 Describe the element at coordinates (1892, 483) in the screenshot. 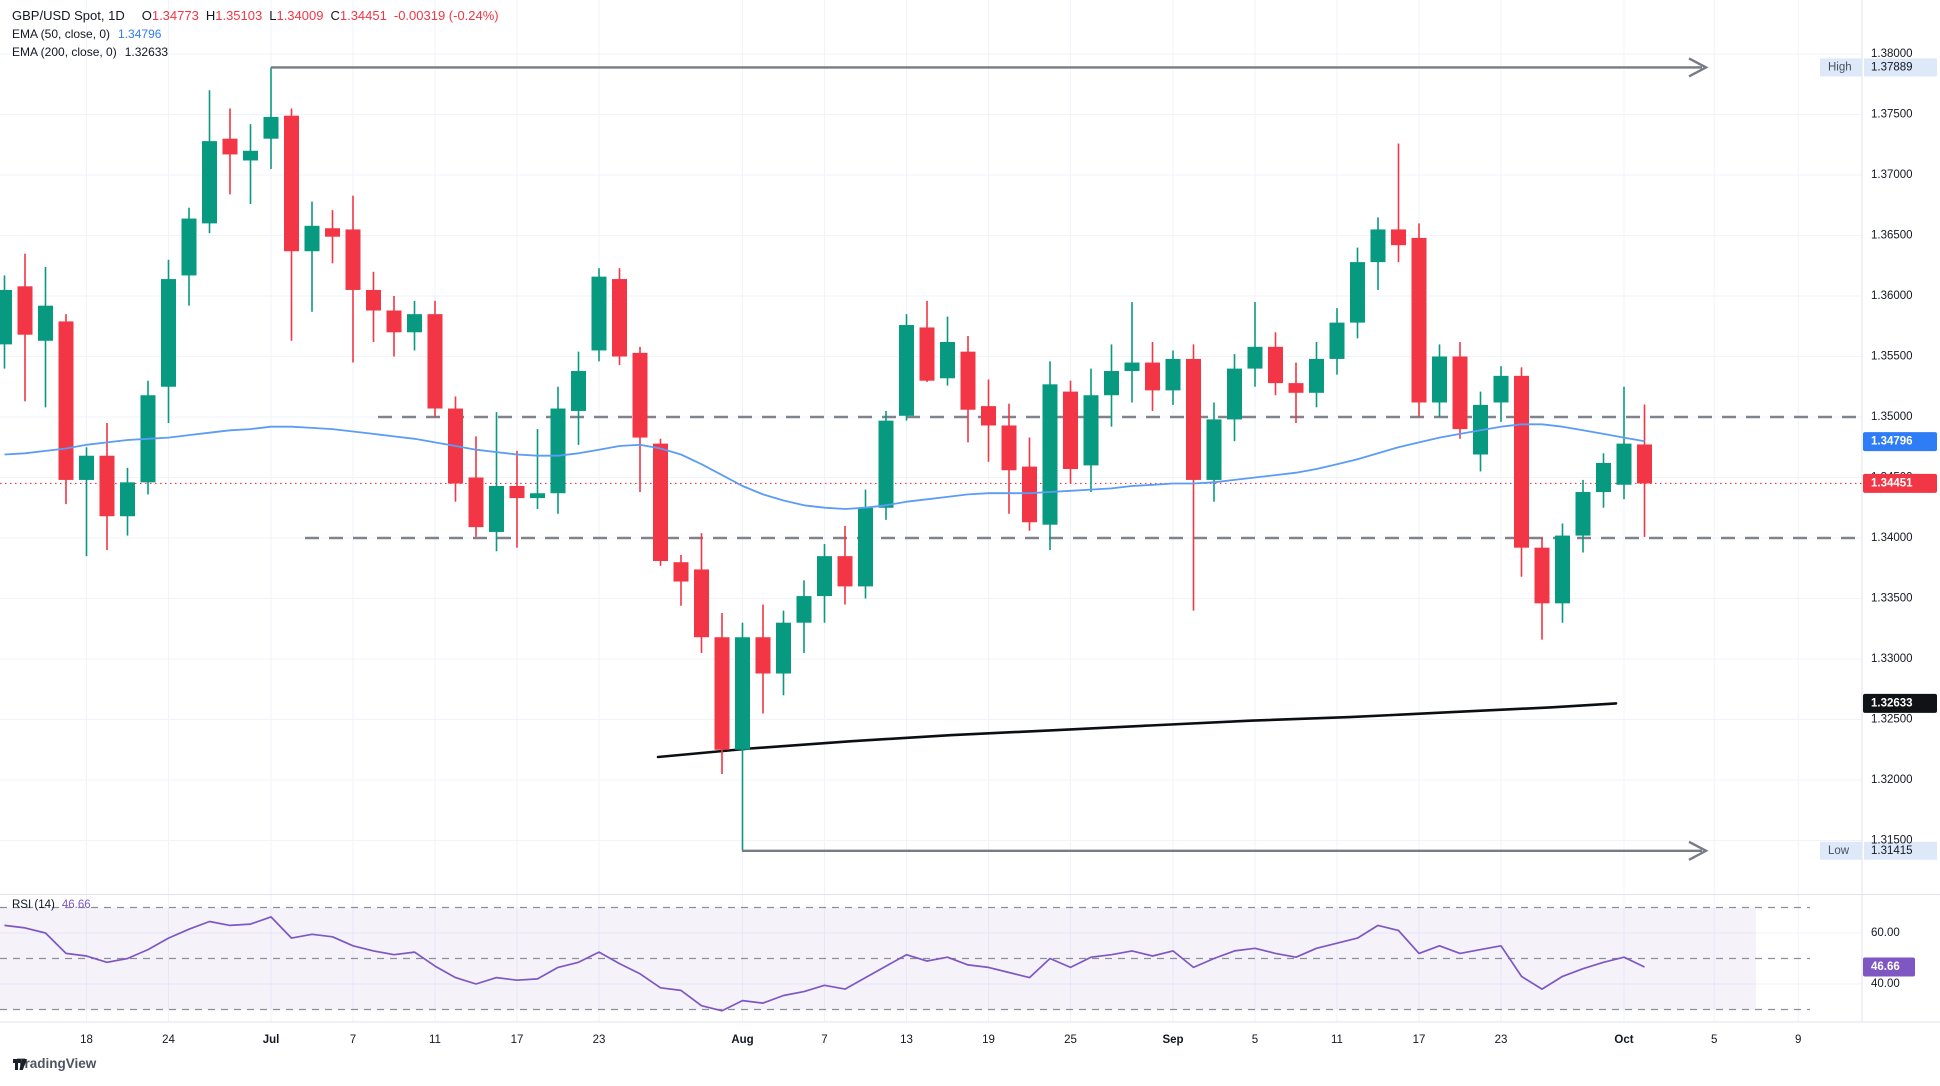

I see `svg-text: 1.34451` at that location.